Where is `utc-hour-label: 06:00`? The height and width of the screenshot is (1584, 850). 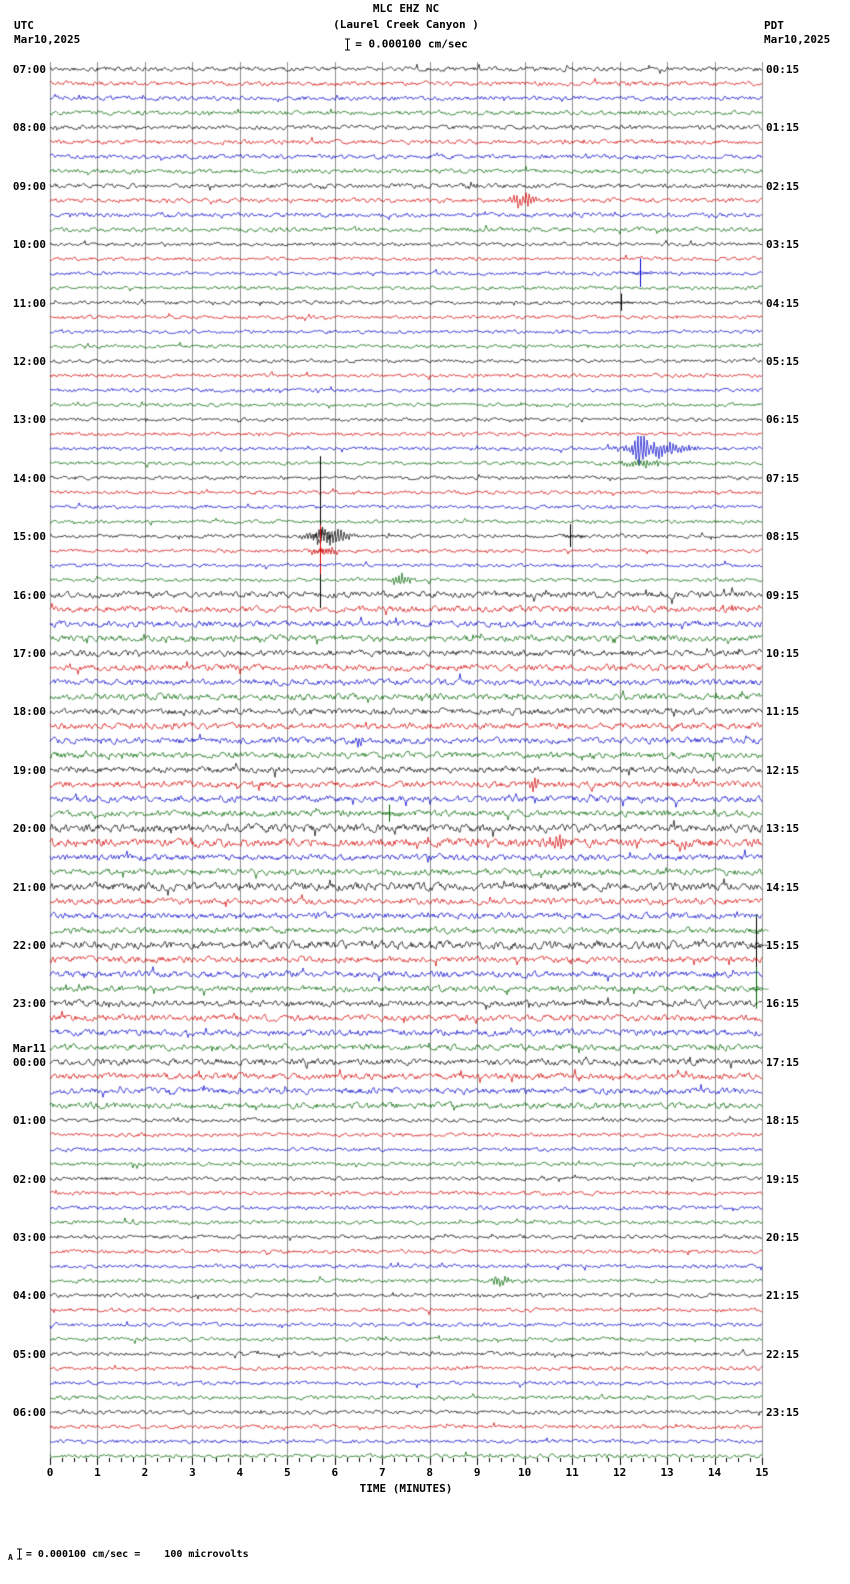 utc-hour-label: 06:00 is located at coordinates (29, 1413).